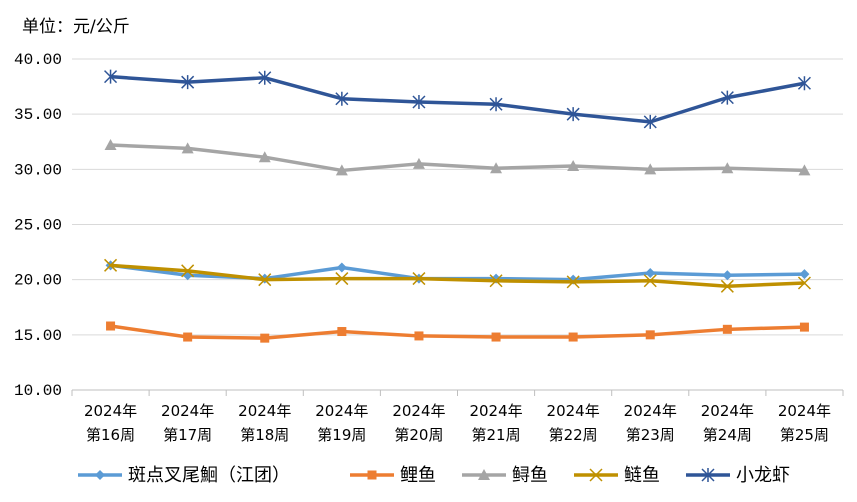 Image resolution: width=857 pixels, height=502 pixels. What do you see at coordinates (38, 226) in the screenshot?
I see `y-tick-label: 25.00` at bounding box center [38, 226].